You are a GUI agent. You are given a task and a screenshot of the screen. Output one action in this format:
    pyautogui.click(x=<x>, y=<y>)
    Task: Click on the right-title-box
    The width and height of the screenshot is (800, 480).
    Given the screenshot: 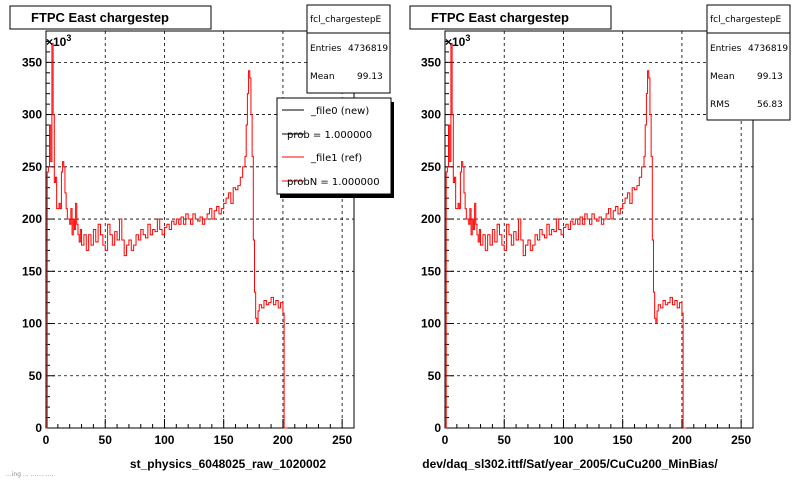 What is the action you would take?
    pyautogui.click(x=510, y=17)
    